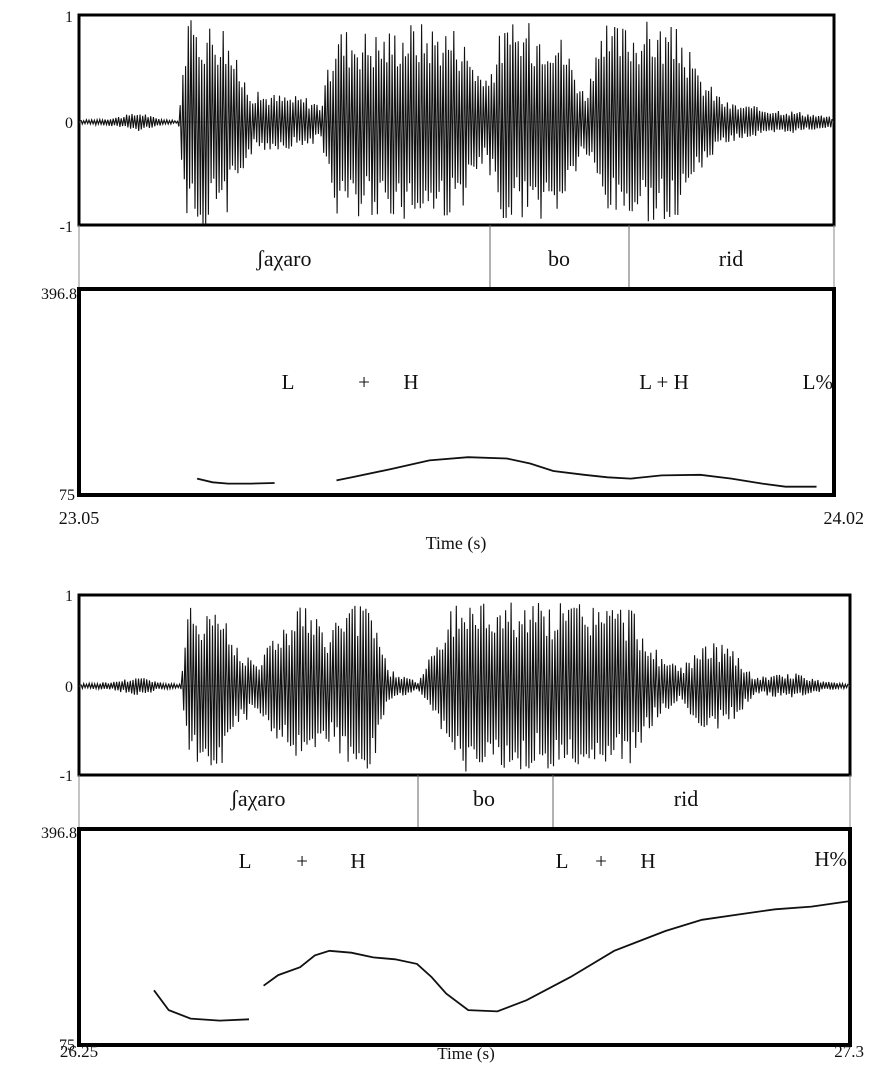  Describe the element at coordinates (465, 1053) in the screenshot. I see `p2-x-axis-label: Time (s)` at that location.